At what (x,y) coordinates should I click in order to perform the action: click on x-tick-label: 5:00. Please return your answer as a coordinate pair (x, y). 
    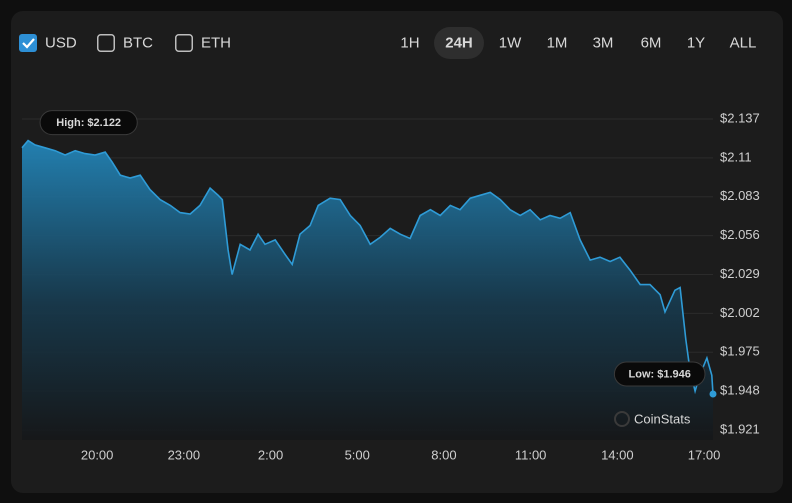
    Looking at the image, I should click on (357, 454).